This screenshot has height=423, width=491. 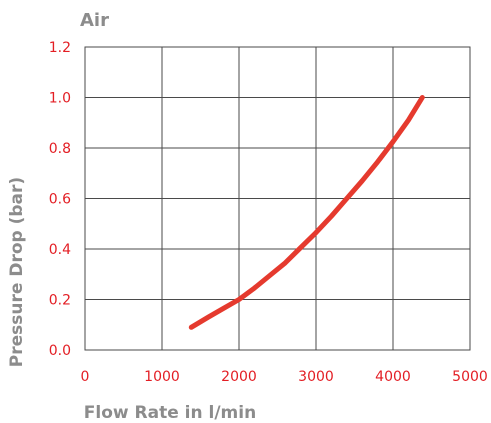 I want to click on y-tick-label: 0.6, so click(x=60, y=200).